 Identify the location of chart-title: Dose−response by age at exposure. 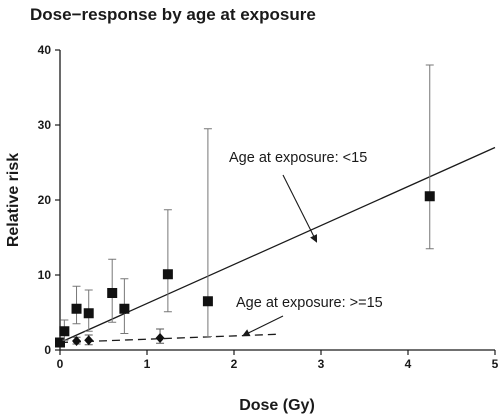
(173, 14).